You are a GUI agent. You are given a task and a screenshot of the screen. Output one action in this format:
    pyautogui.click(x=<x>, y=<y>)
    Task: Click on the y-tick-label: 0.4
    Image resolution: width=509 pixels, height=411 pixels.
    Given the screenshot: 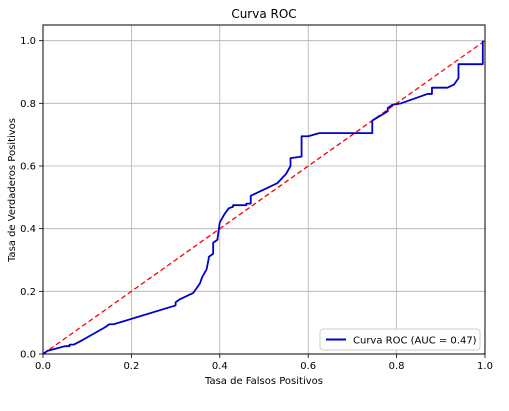 What is the action you would take?
    pyautogui.click(x=28, y=229)
    